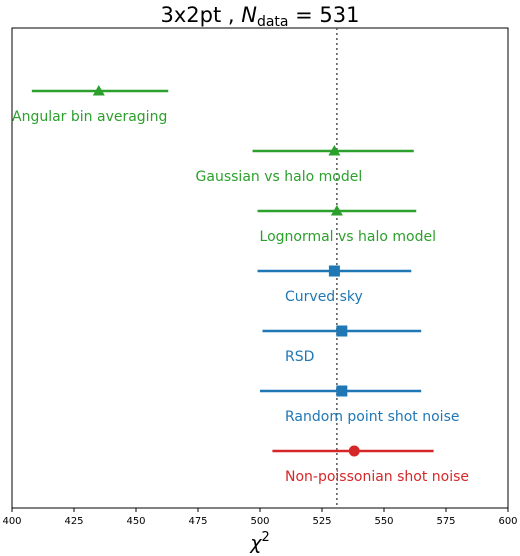  What do you see at coordinates (200, 15) in the screenshot?
I see `chart-title-prefix: 3x2pt ,` at bounding box center [200, 15].